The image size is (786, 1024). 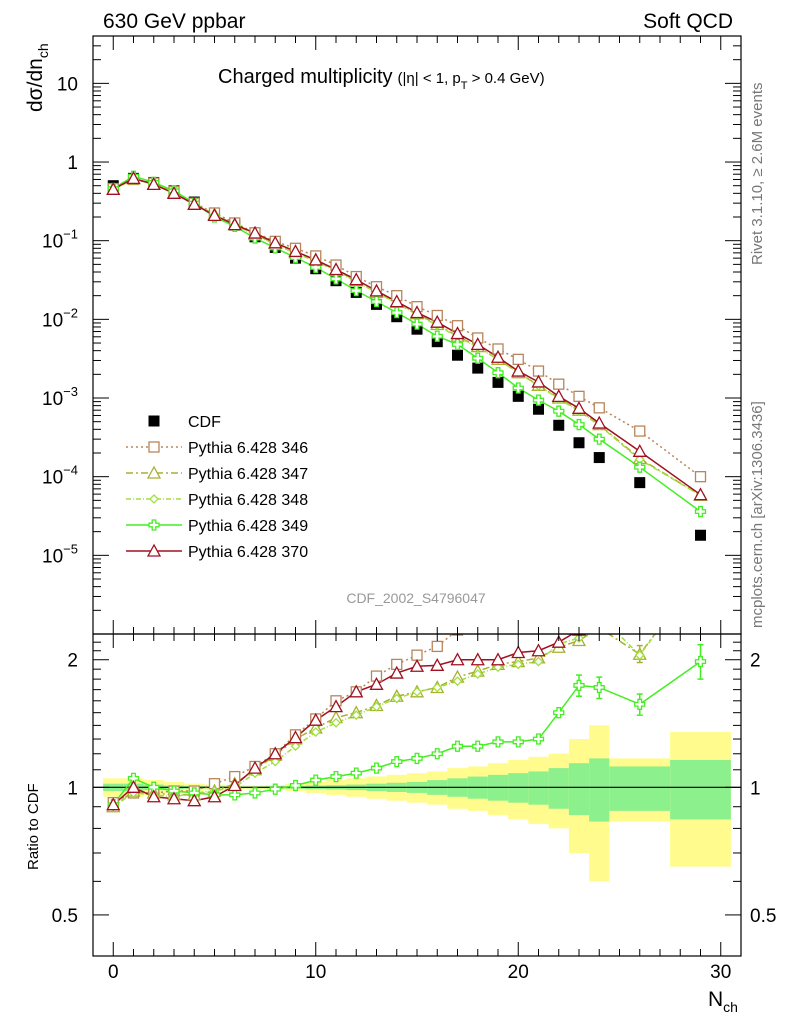 What do you see at coordinates (70, 391) in the screenshot?
I see `y-tick-label-exp: −3` at bounding box center [70, 391].